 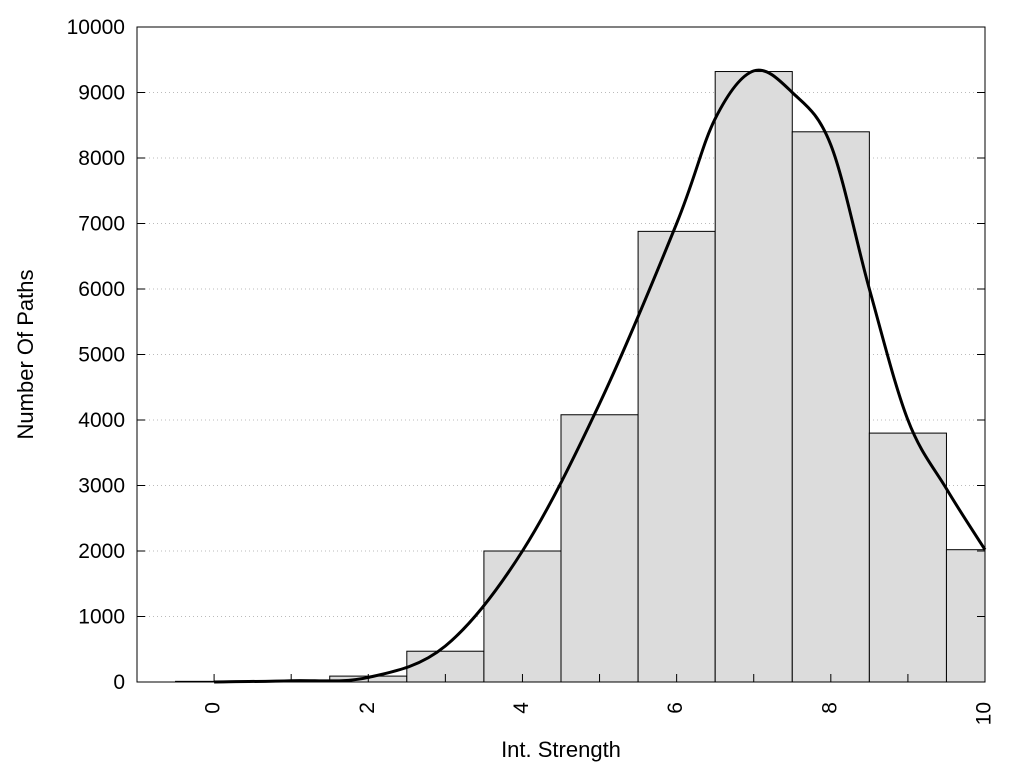 What do you see at coordinates (984, 713) in the screenshot?
I see `x-tick-label: 10` at bounding box center [984, 713].